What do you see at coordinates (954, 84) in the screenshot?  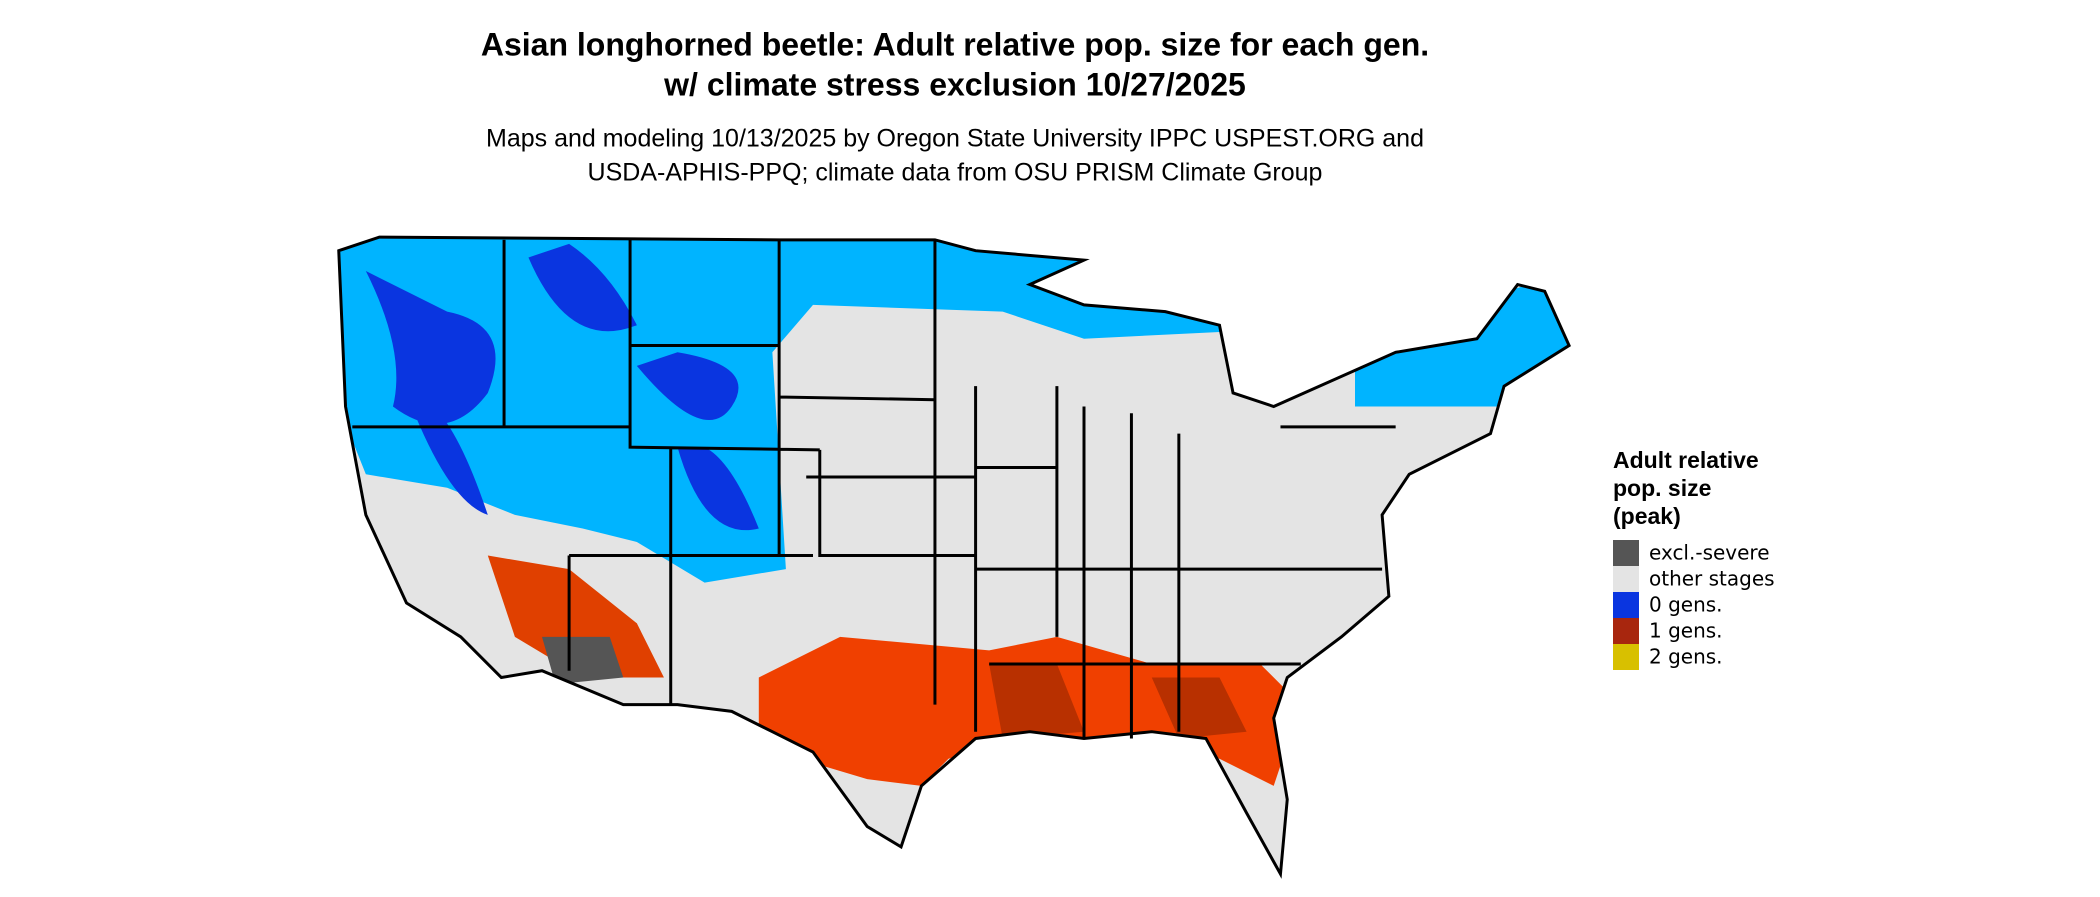 I see `title-line: w/ climate stress exclusion 10/27/2025` at bounding box center [954, 84].